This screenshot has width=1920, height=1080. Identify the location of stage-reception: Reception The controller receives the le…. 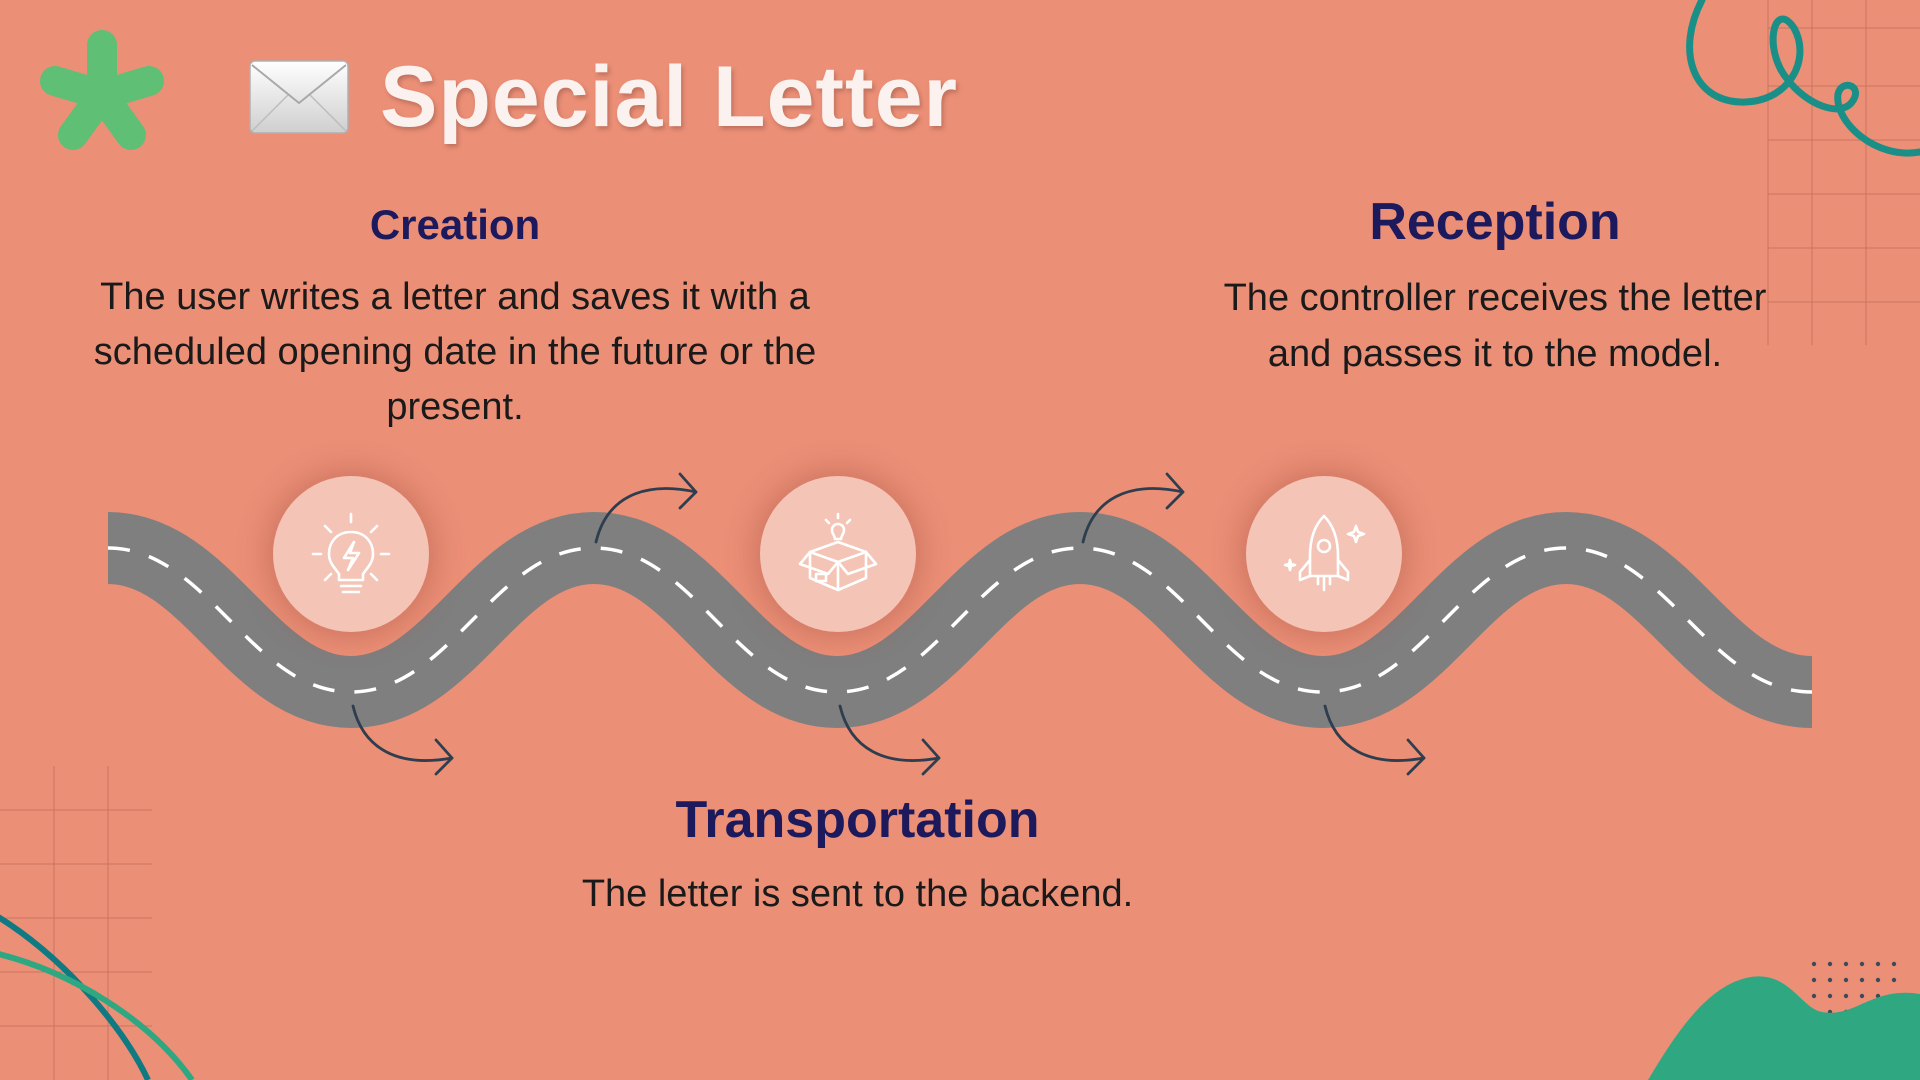
(1495, 286).